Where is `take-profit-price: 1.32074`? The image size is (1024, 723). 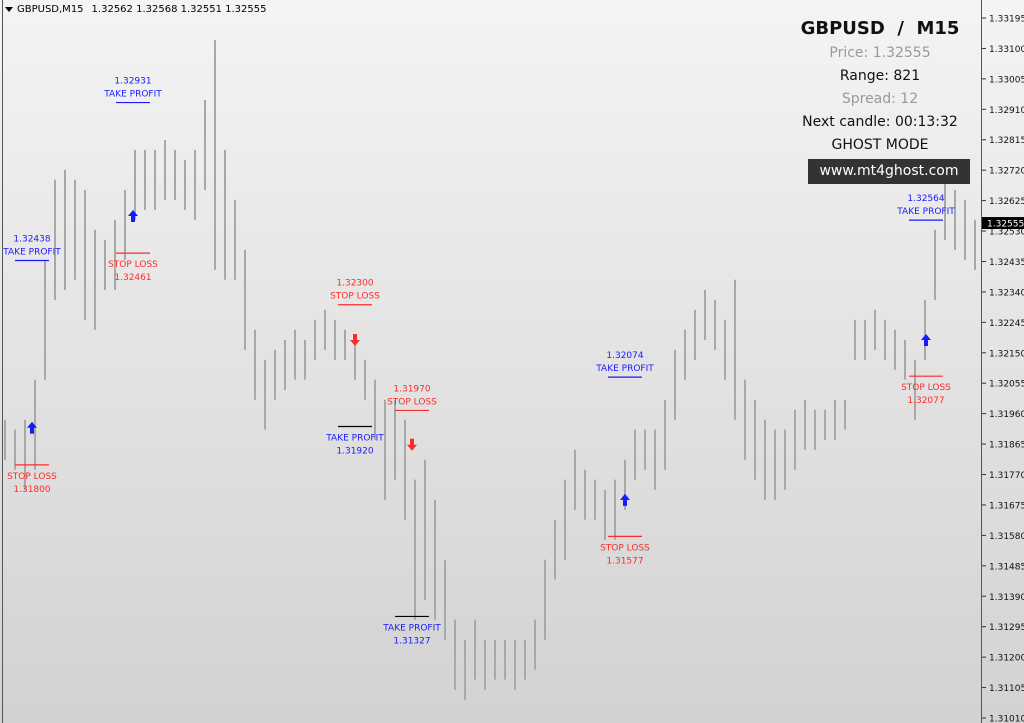 take-profit-price: 1.32074 is located at coordinates (624, 356).